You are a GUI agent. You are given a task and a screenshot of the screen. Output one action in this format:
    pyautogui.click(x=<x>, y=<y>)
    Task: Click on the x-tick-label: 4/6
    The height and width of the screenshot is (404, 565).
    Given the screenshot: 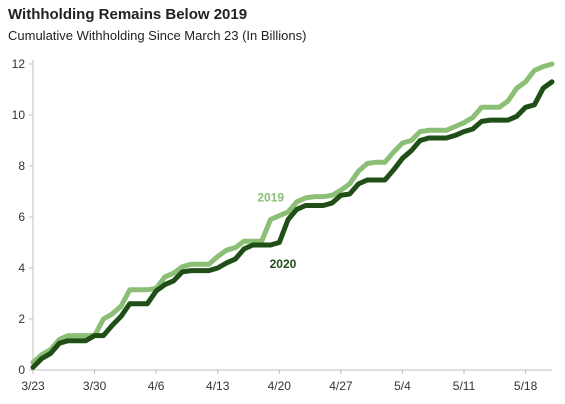 What is the action you would take?
    pyautogui.click(x=156, y=386)
    